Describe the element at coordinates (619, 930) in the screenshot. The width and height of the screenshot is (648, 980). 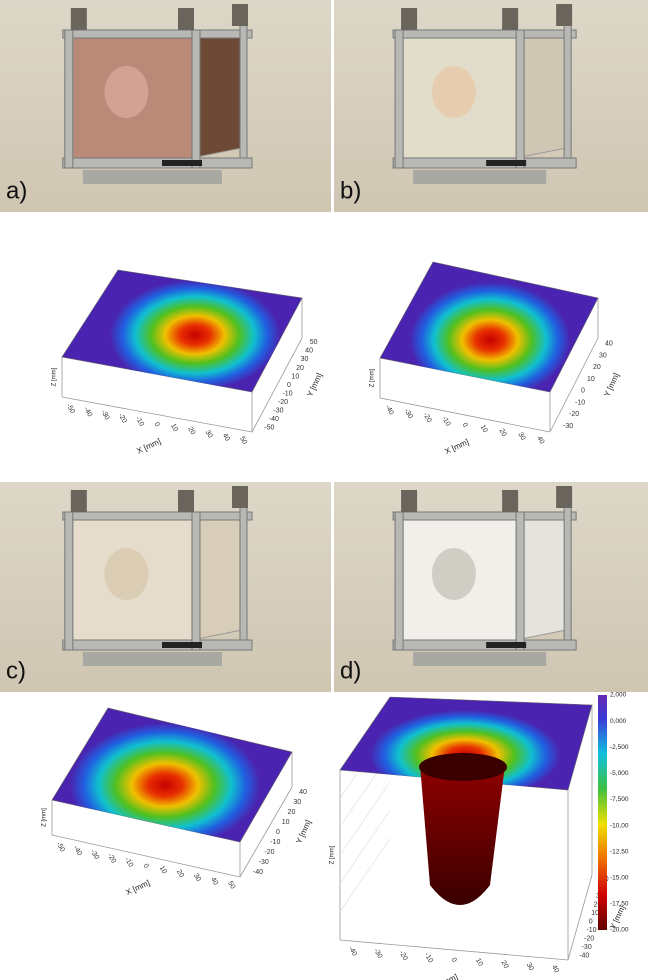
I see `colorbar-label: -20,00` at that location.